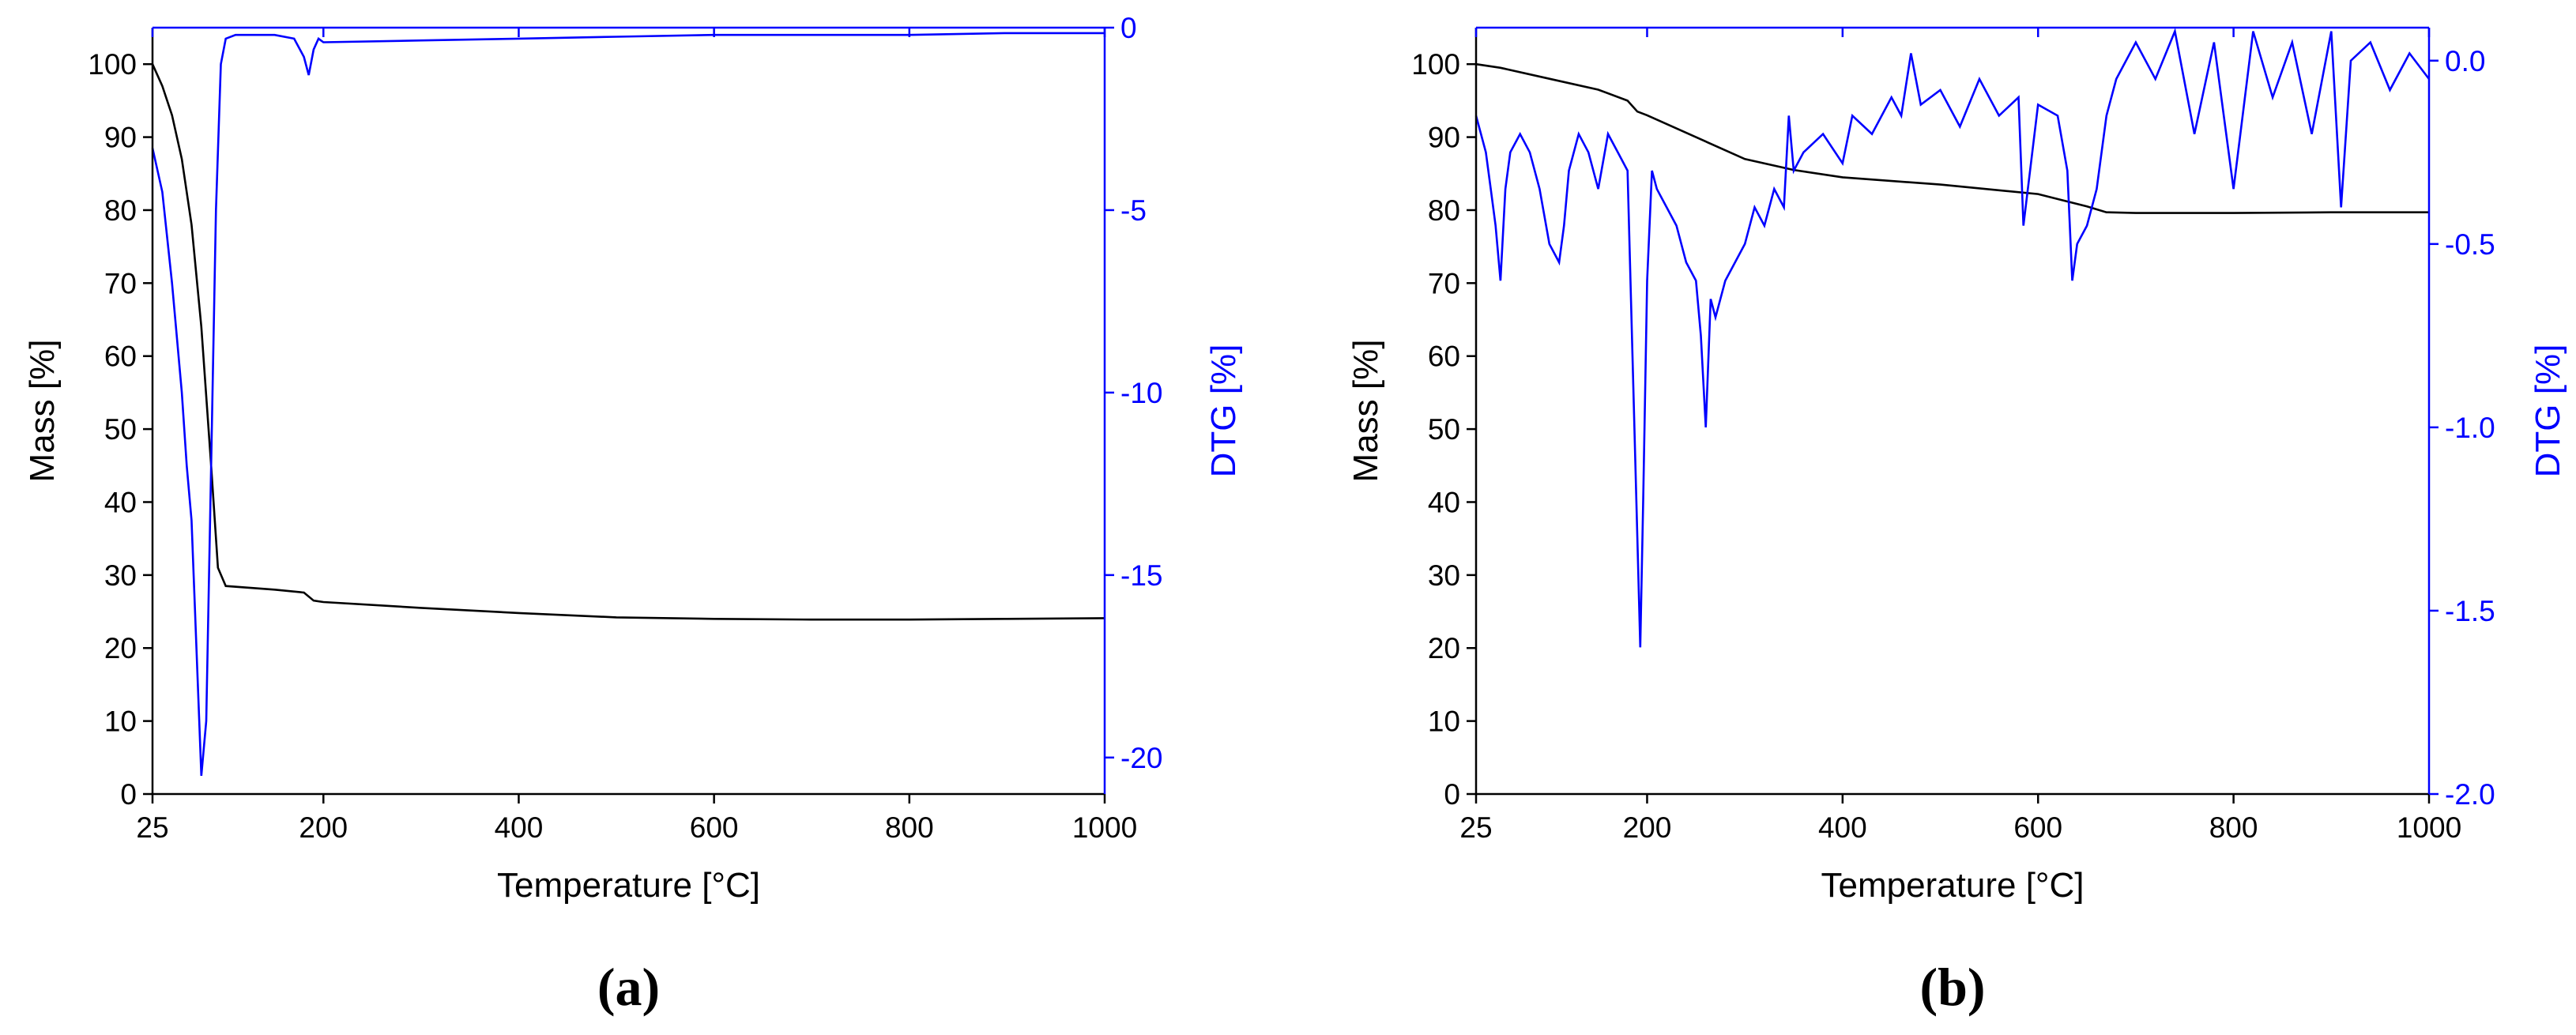 Image resolution: width=2576 pixels, height=1035 pixels. What do you see at coordinates (1133, 211) in the screenshot?
I see `y2-tick-label: -5` at bounding box center [1133, 211].